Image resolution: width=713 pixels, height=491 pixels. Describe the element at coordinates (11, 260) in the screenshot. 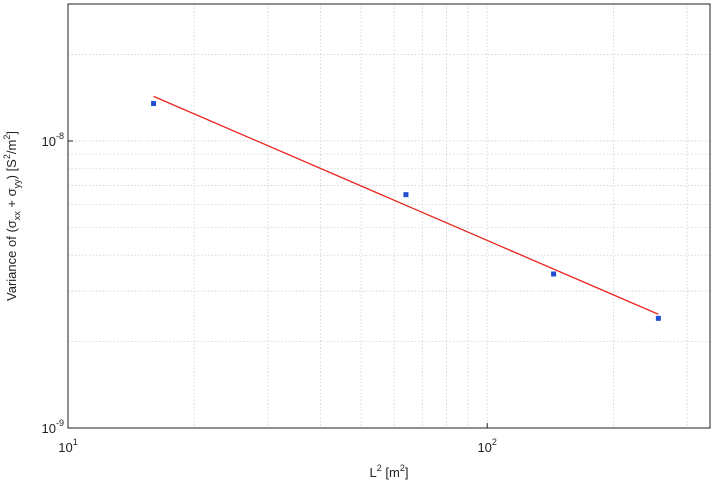

I see `y-label-part: Variance of (σ` at that location.